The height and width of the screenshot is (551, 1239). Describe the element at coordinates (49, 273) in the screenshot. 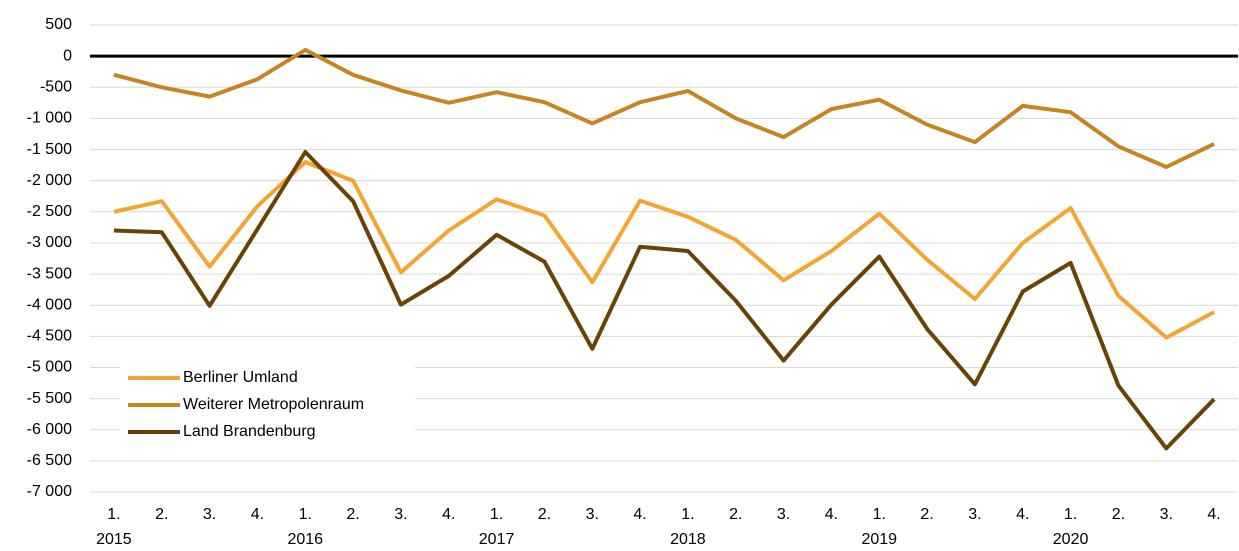

I see `y-tick-label: -3 500` at that location.